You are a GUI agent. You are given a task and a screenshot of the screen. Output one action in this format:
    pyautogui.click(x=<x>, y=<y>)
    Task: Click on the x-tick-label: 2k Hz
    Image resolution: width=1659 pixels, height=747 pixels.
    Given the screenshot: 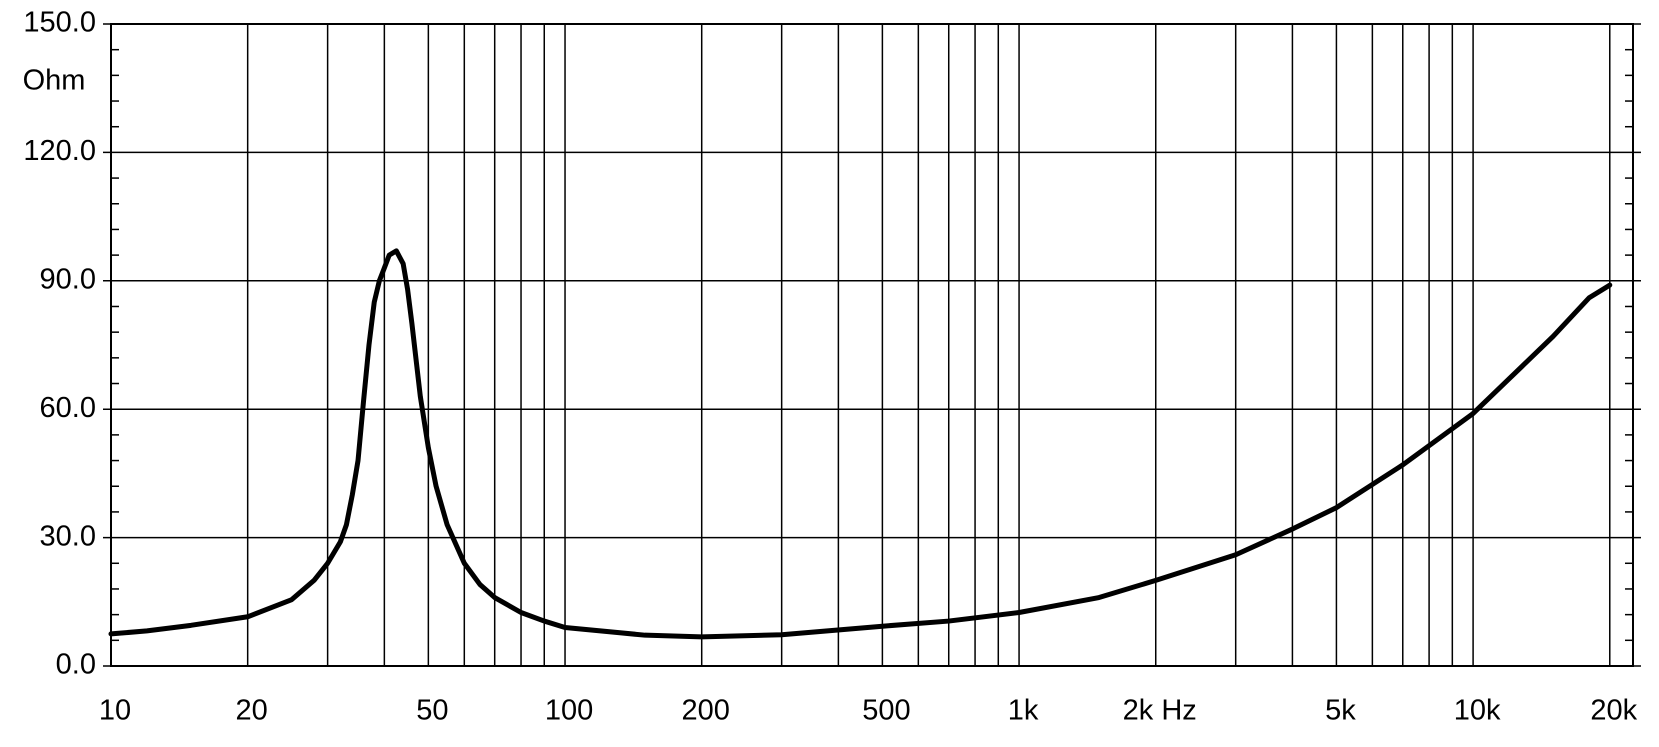 What is the action you would take?
    pyautogui.click(x=1160, y=711)
    